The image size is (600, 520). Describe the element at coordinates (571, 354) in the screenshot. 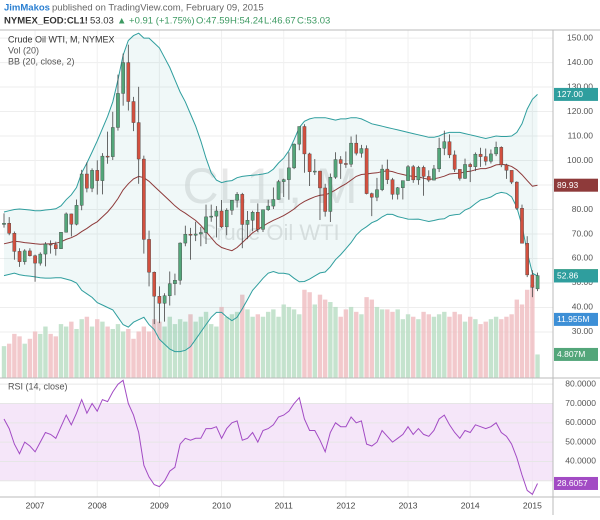

I see `price-badge-label: 4.807M` at that location.